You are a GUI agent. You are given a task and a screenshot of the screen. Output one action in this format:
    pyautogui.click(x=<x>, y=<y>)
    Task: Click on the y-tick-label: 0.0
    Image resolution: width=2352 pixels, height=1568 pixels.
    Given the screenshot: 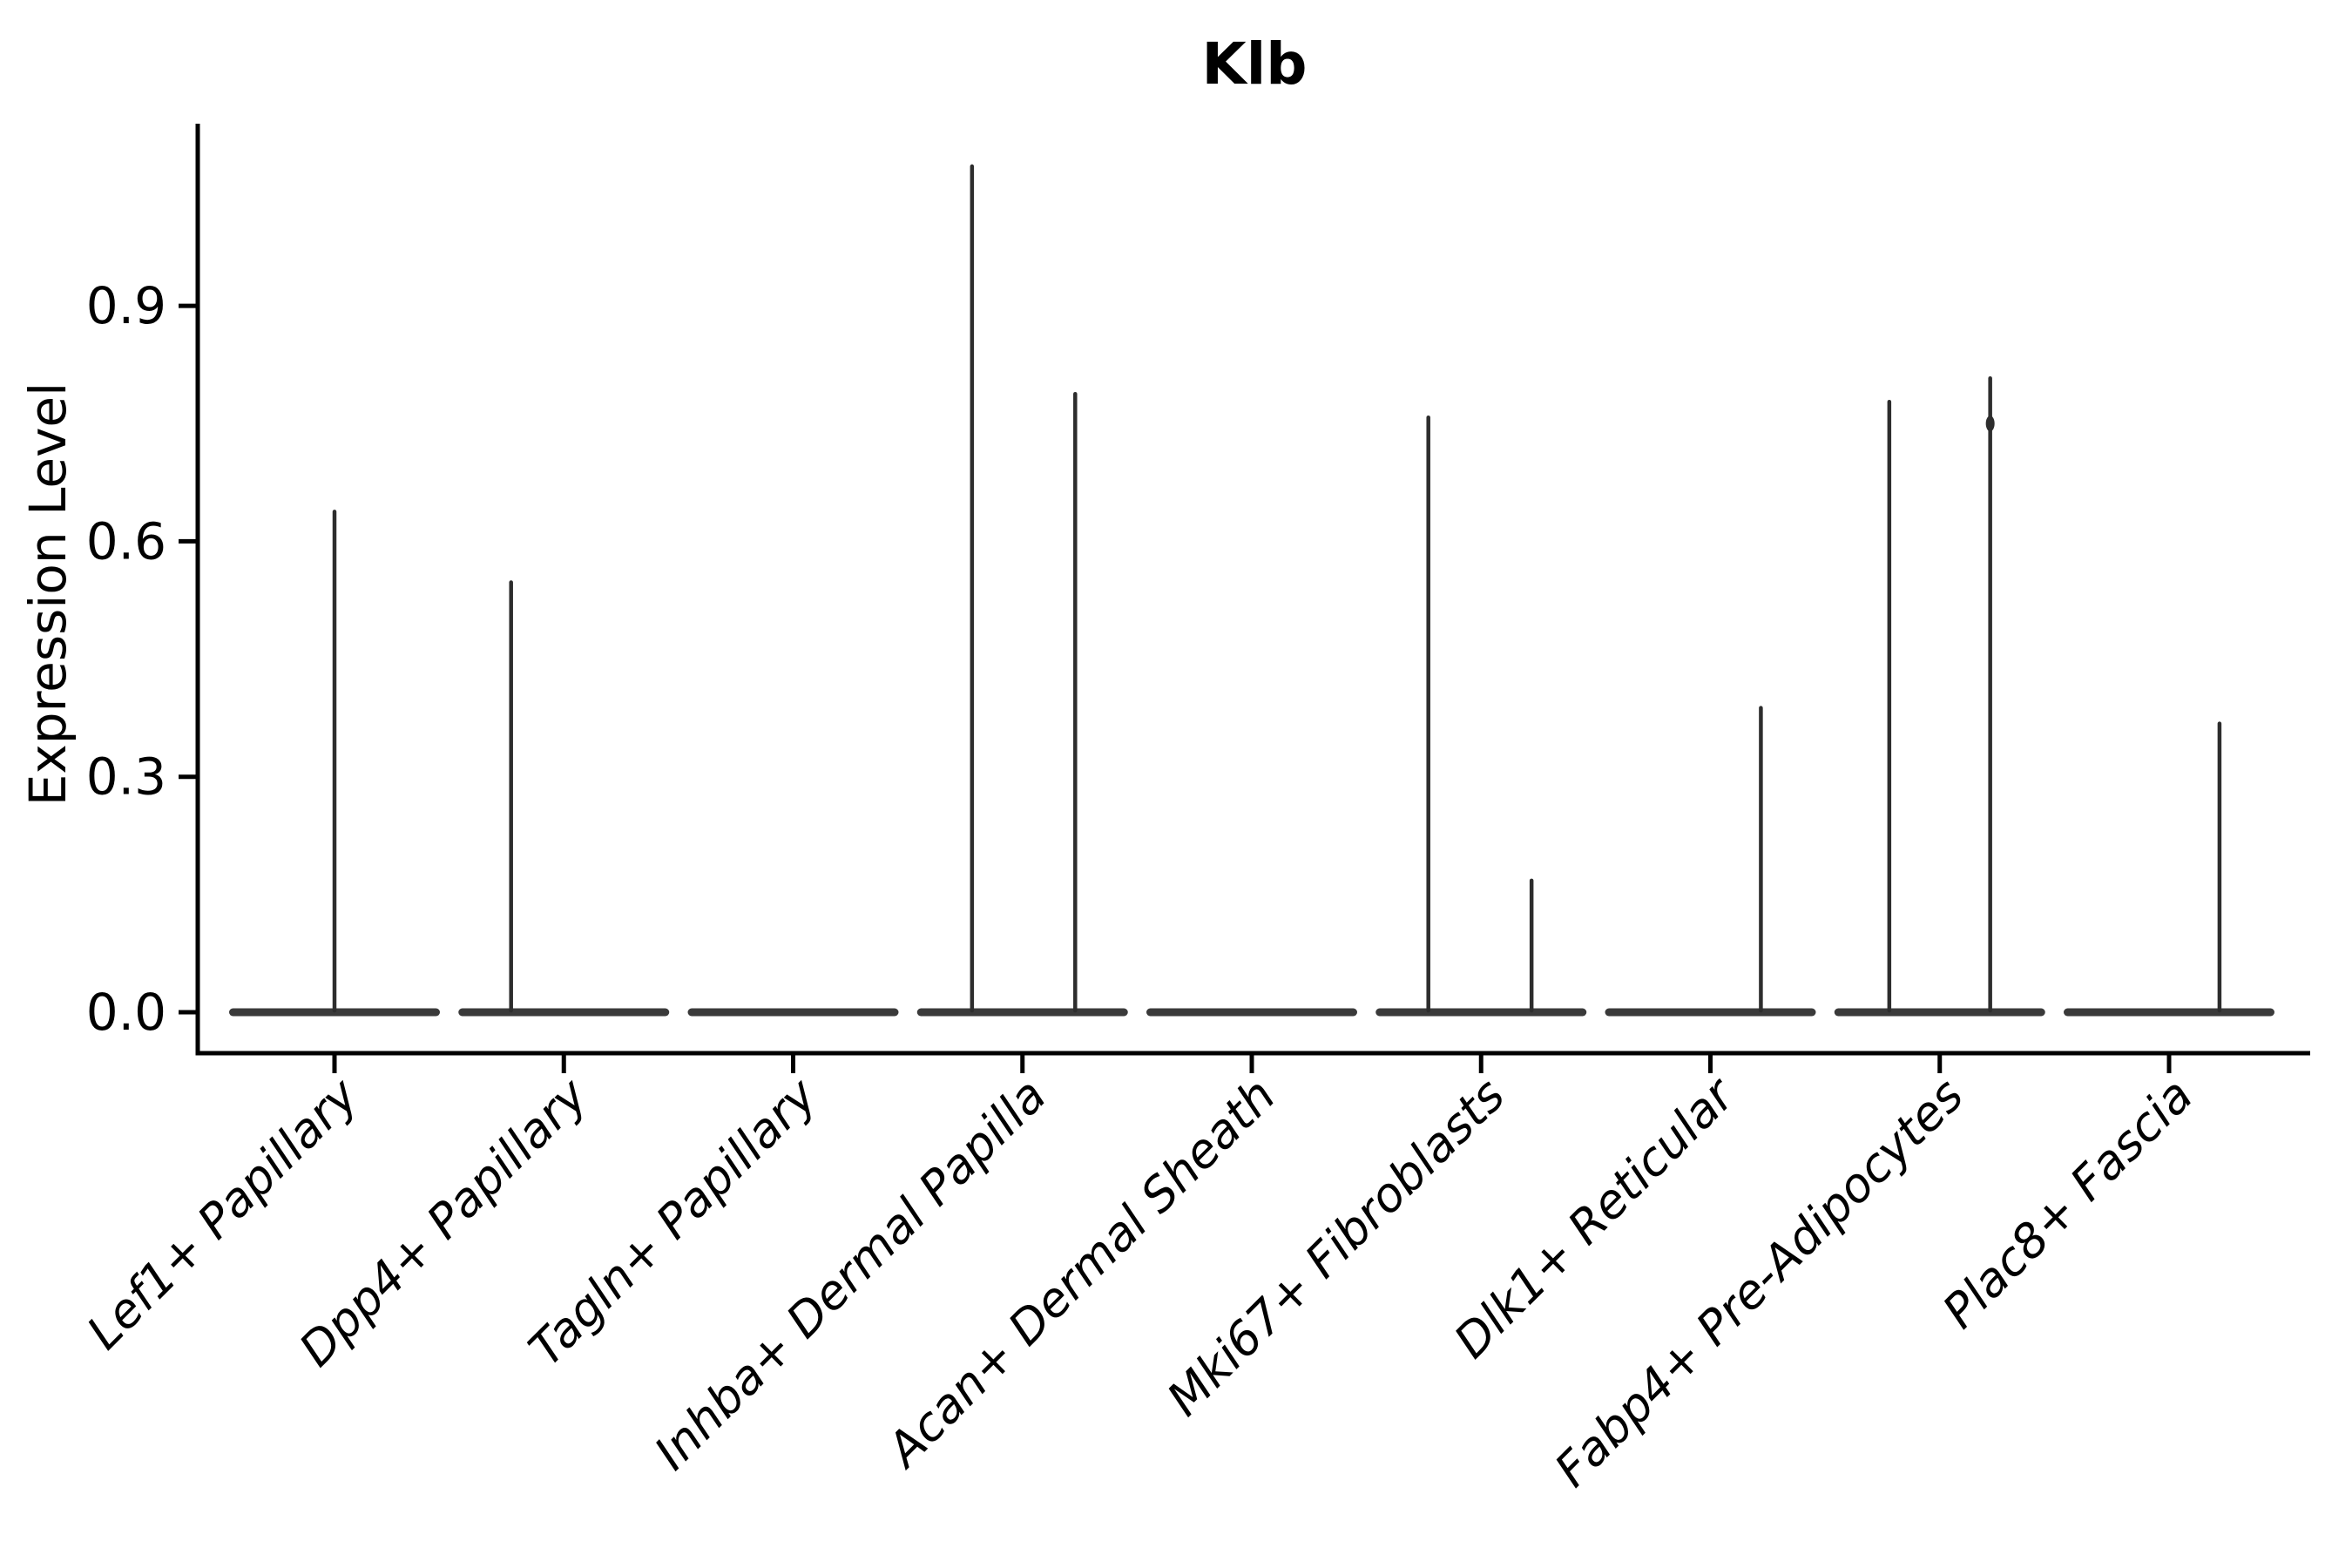 What is the action you would take?
    pyautogui.click(x=126, y=1013)
    